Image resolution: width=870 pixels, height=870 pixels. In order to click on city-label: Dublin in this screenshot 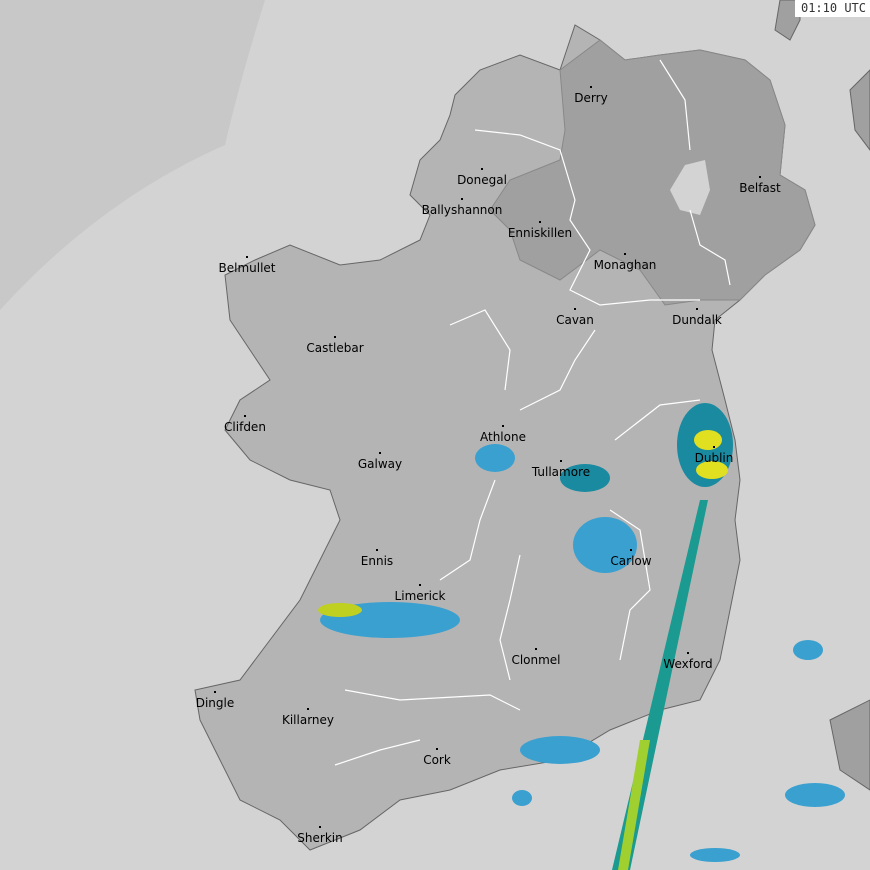, I will do `click(714, 458)`.